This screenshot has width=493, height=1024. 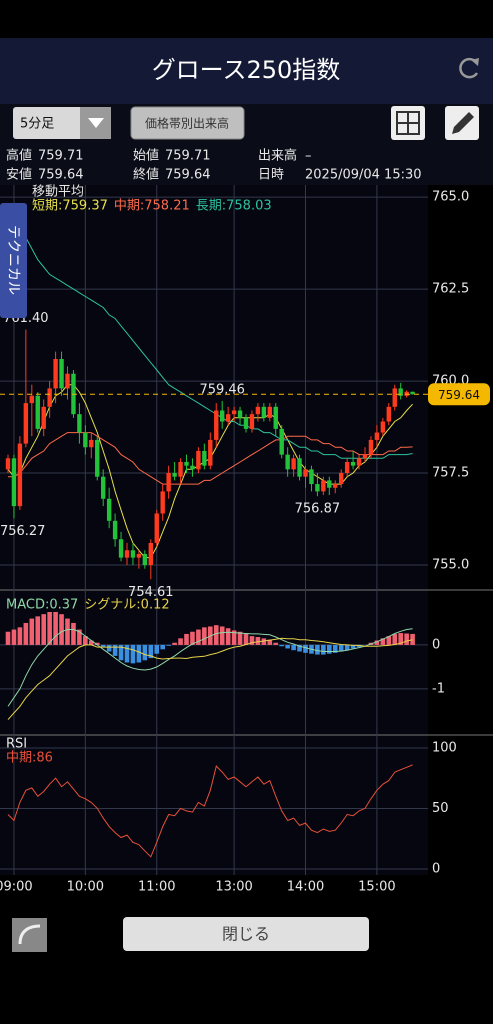 What do you see at coordinates (85, 887) in the screenshot?
I see `x-tick-label: 10:00` at bounding box center [85, 887].